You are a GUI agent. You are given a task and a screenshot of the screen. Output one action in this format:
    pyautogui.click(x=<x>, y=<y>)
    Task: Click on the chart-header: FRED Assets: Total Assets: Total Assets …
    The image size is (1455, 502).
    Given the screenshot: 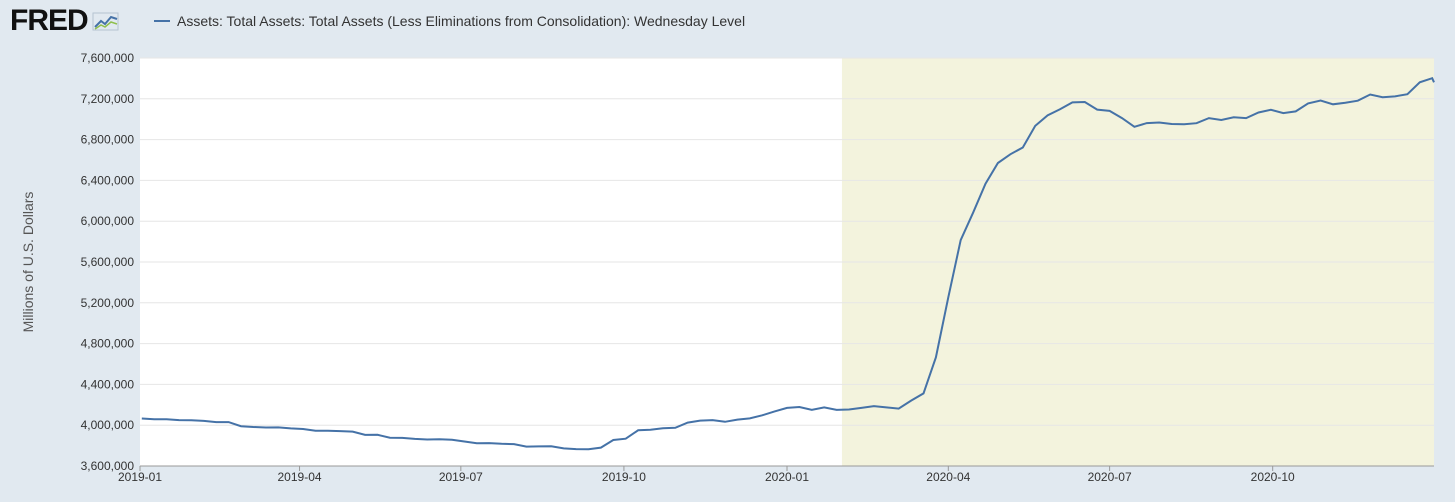 What is the action you would take?
    pyautogui.click(x=727, y=22)
    